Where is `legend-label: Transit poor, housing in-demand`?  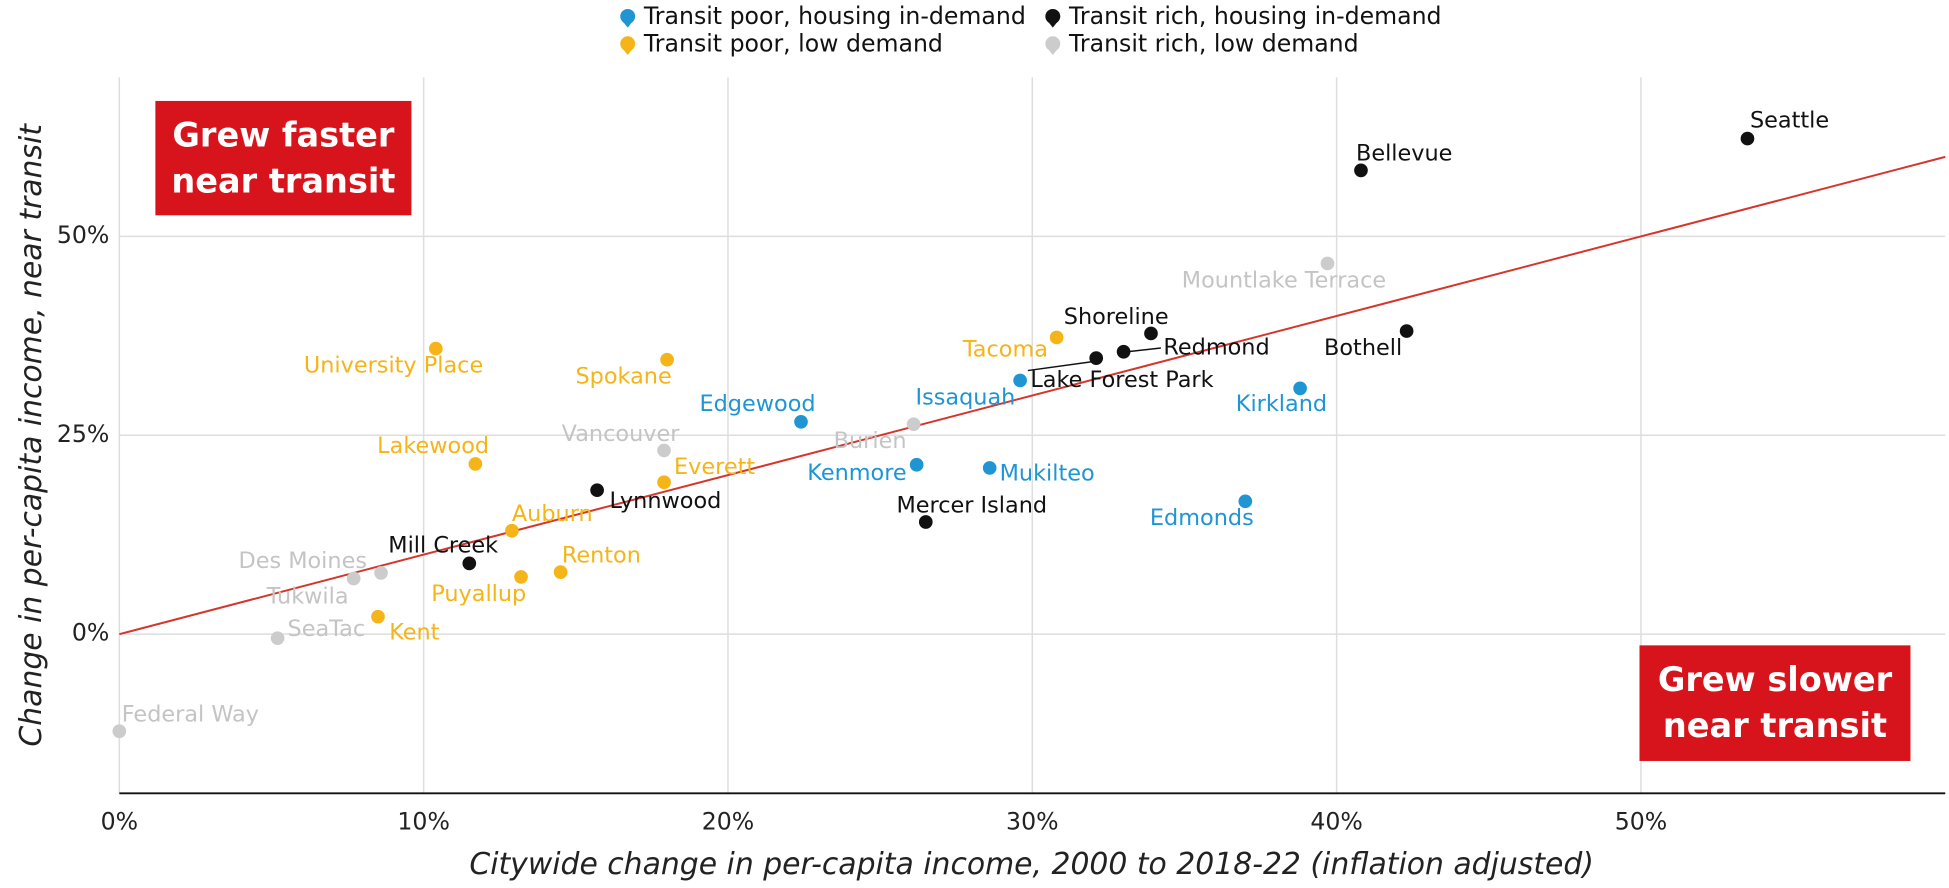 legend-label: Transit poor, housing in-demand is located at coordinates (834, 16).